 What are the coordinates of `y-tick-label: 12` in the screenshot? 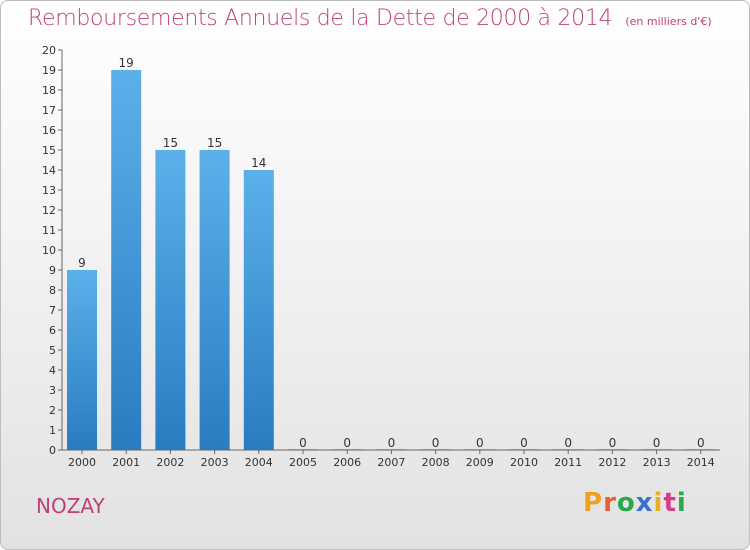 It's located at (49, 210).